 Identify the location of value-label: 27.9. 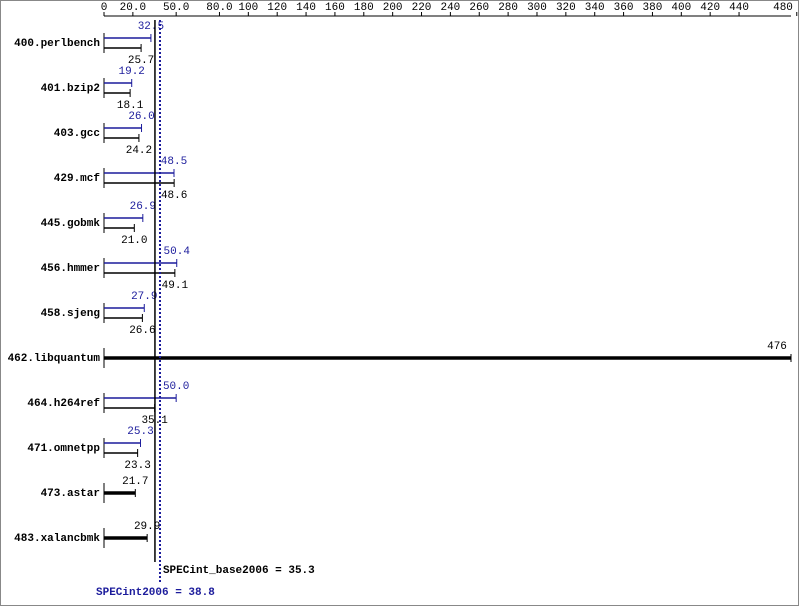
(144, 297).